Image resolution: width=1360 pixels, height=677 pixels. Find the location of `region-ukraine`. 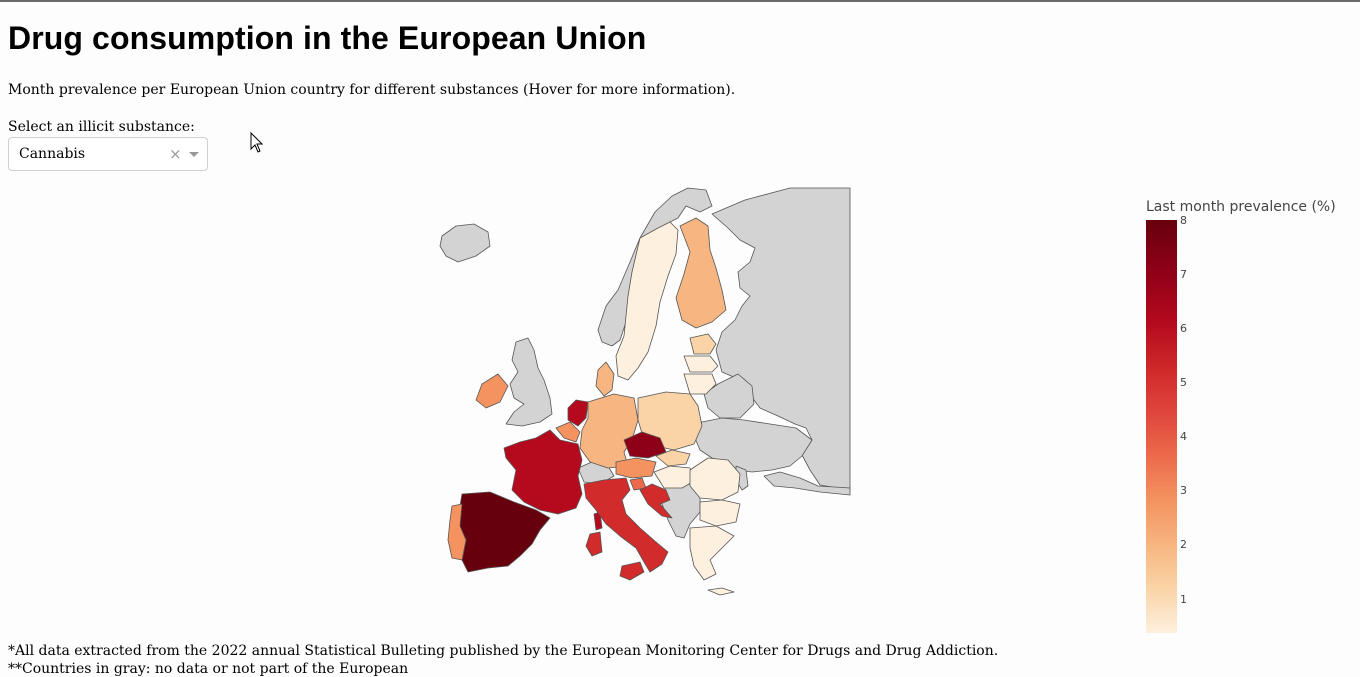

region-ukraine is located at coordinates (753, 445).